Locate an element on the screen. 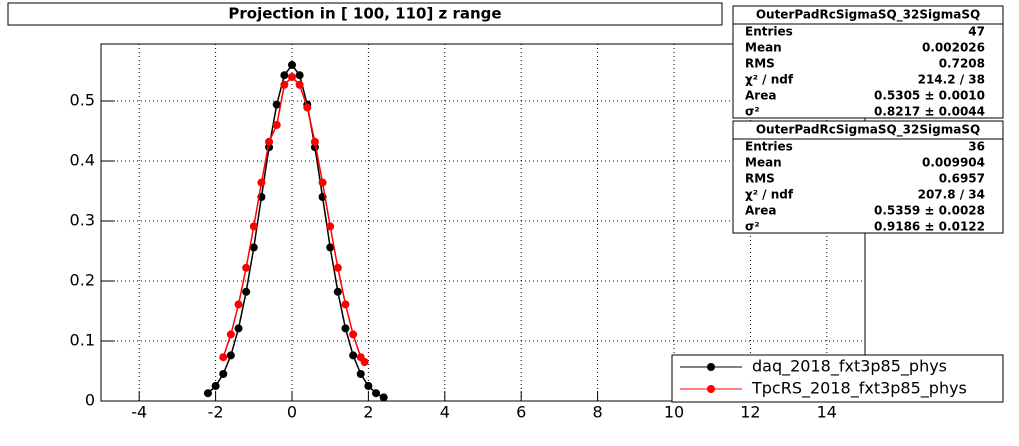 This screenshot has width=1019, height=446. x-tick-label: 4 is located at coordinates (445, 412).